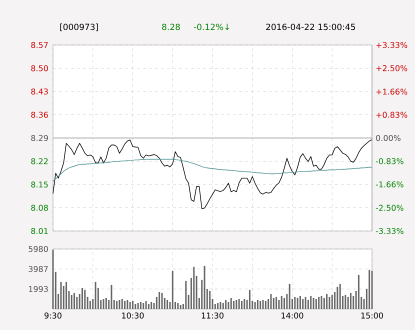 This screenshot has width=415, height=330. I want to click on y-tick-label: 8.43, so click(39, 91).